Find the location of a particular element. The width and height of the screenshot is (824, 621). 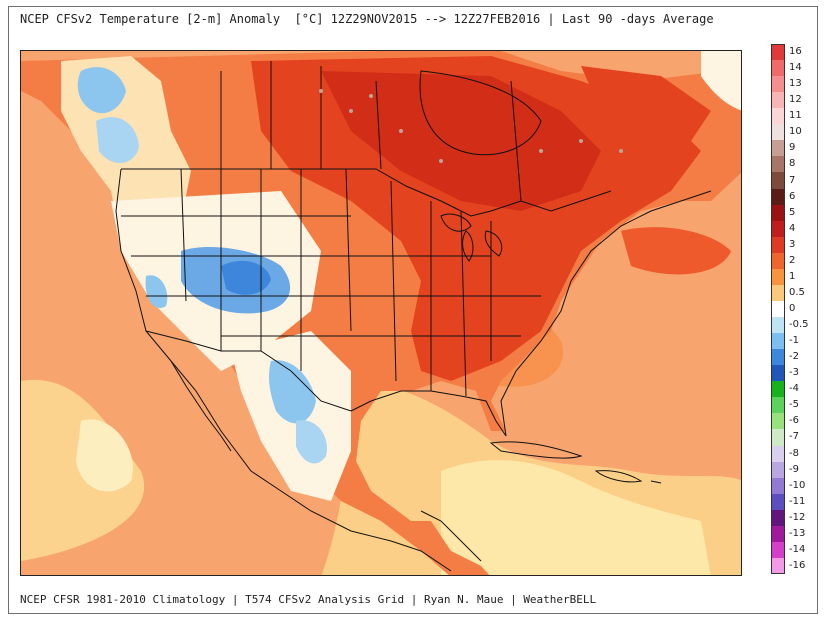

legend-label: 0.5 is located at coordinates (797, 292).